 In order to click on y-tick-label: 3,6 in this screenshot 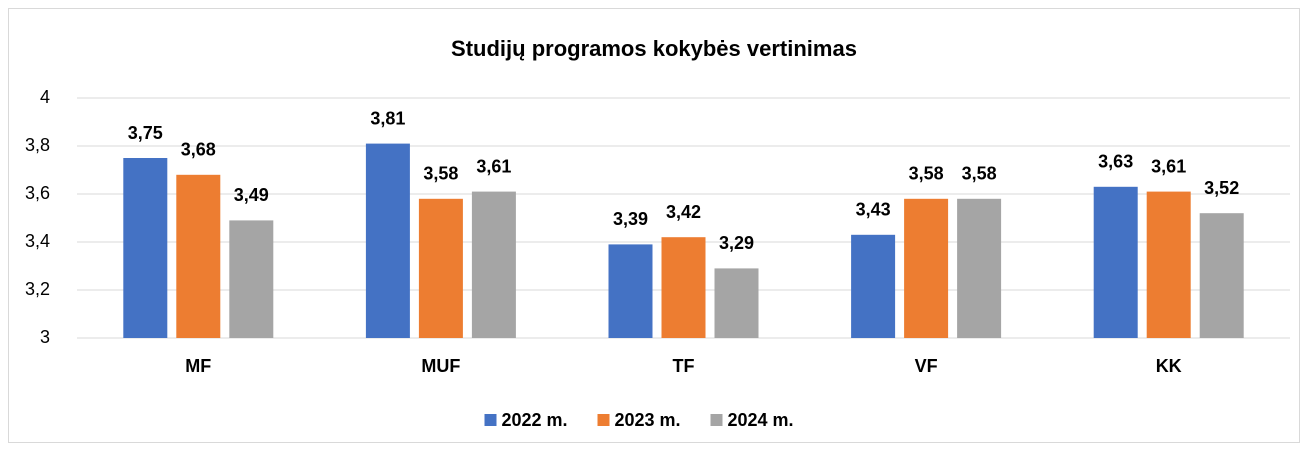, I will do `click(37, 193)`.